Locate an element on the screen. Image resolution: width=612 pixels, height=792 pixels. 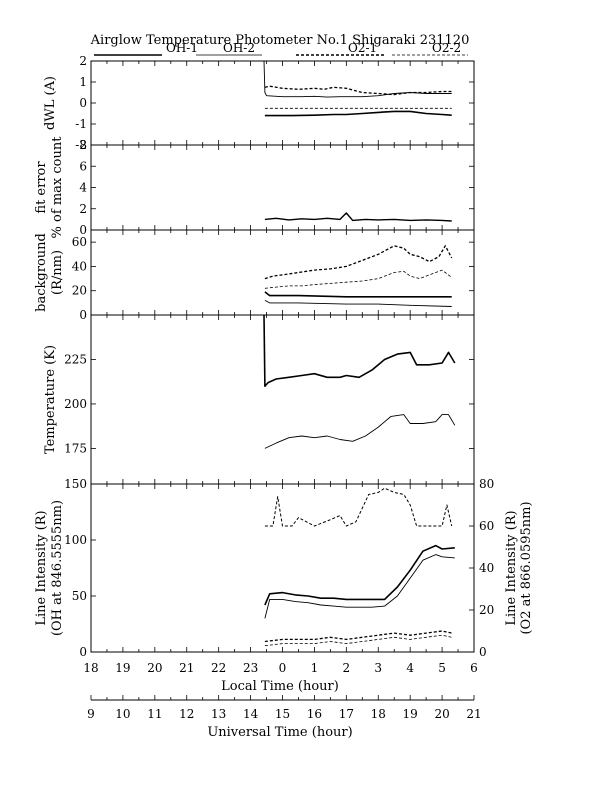
y-tick-label: 100 is located at coordinates (75, 540).